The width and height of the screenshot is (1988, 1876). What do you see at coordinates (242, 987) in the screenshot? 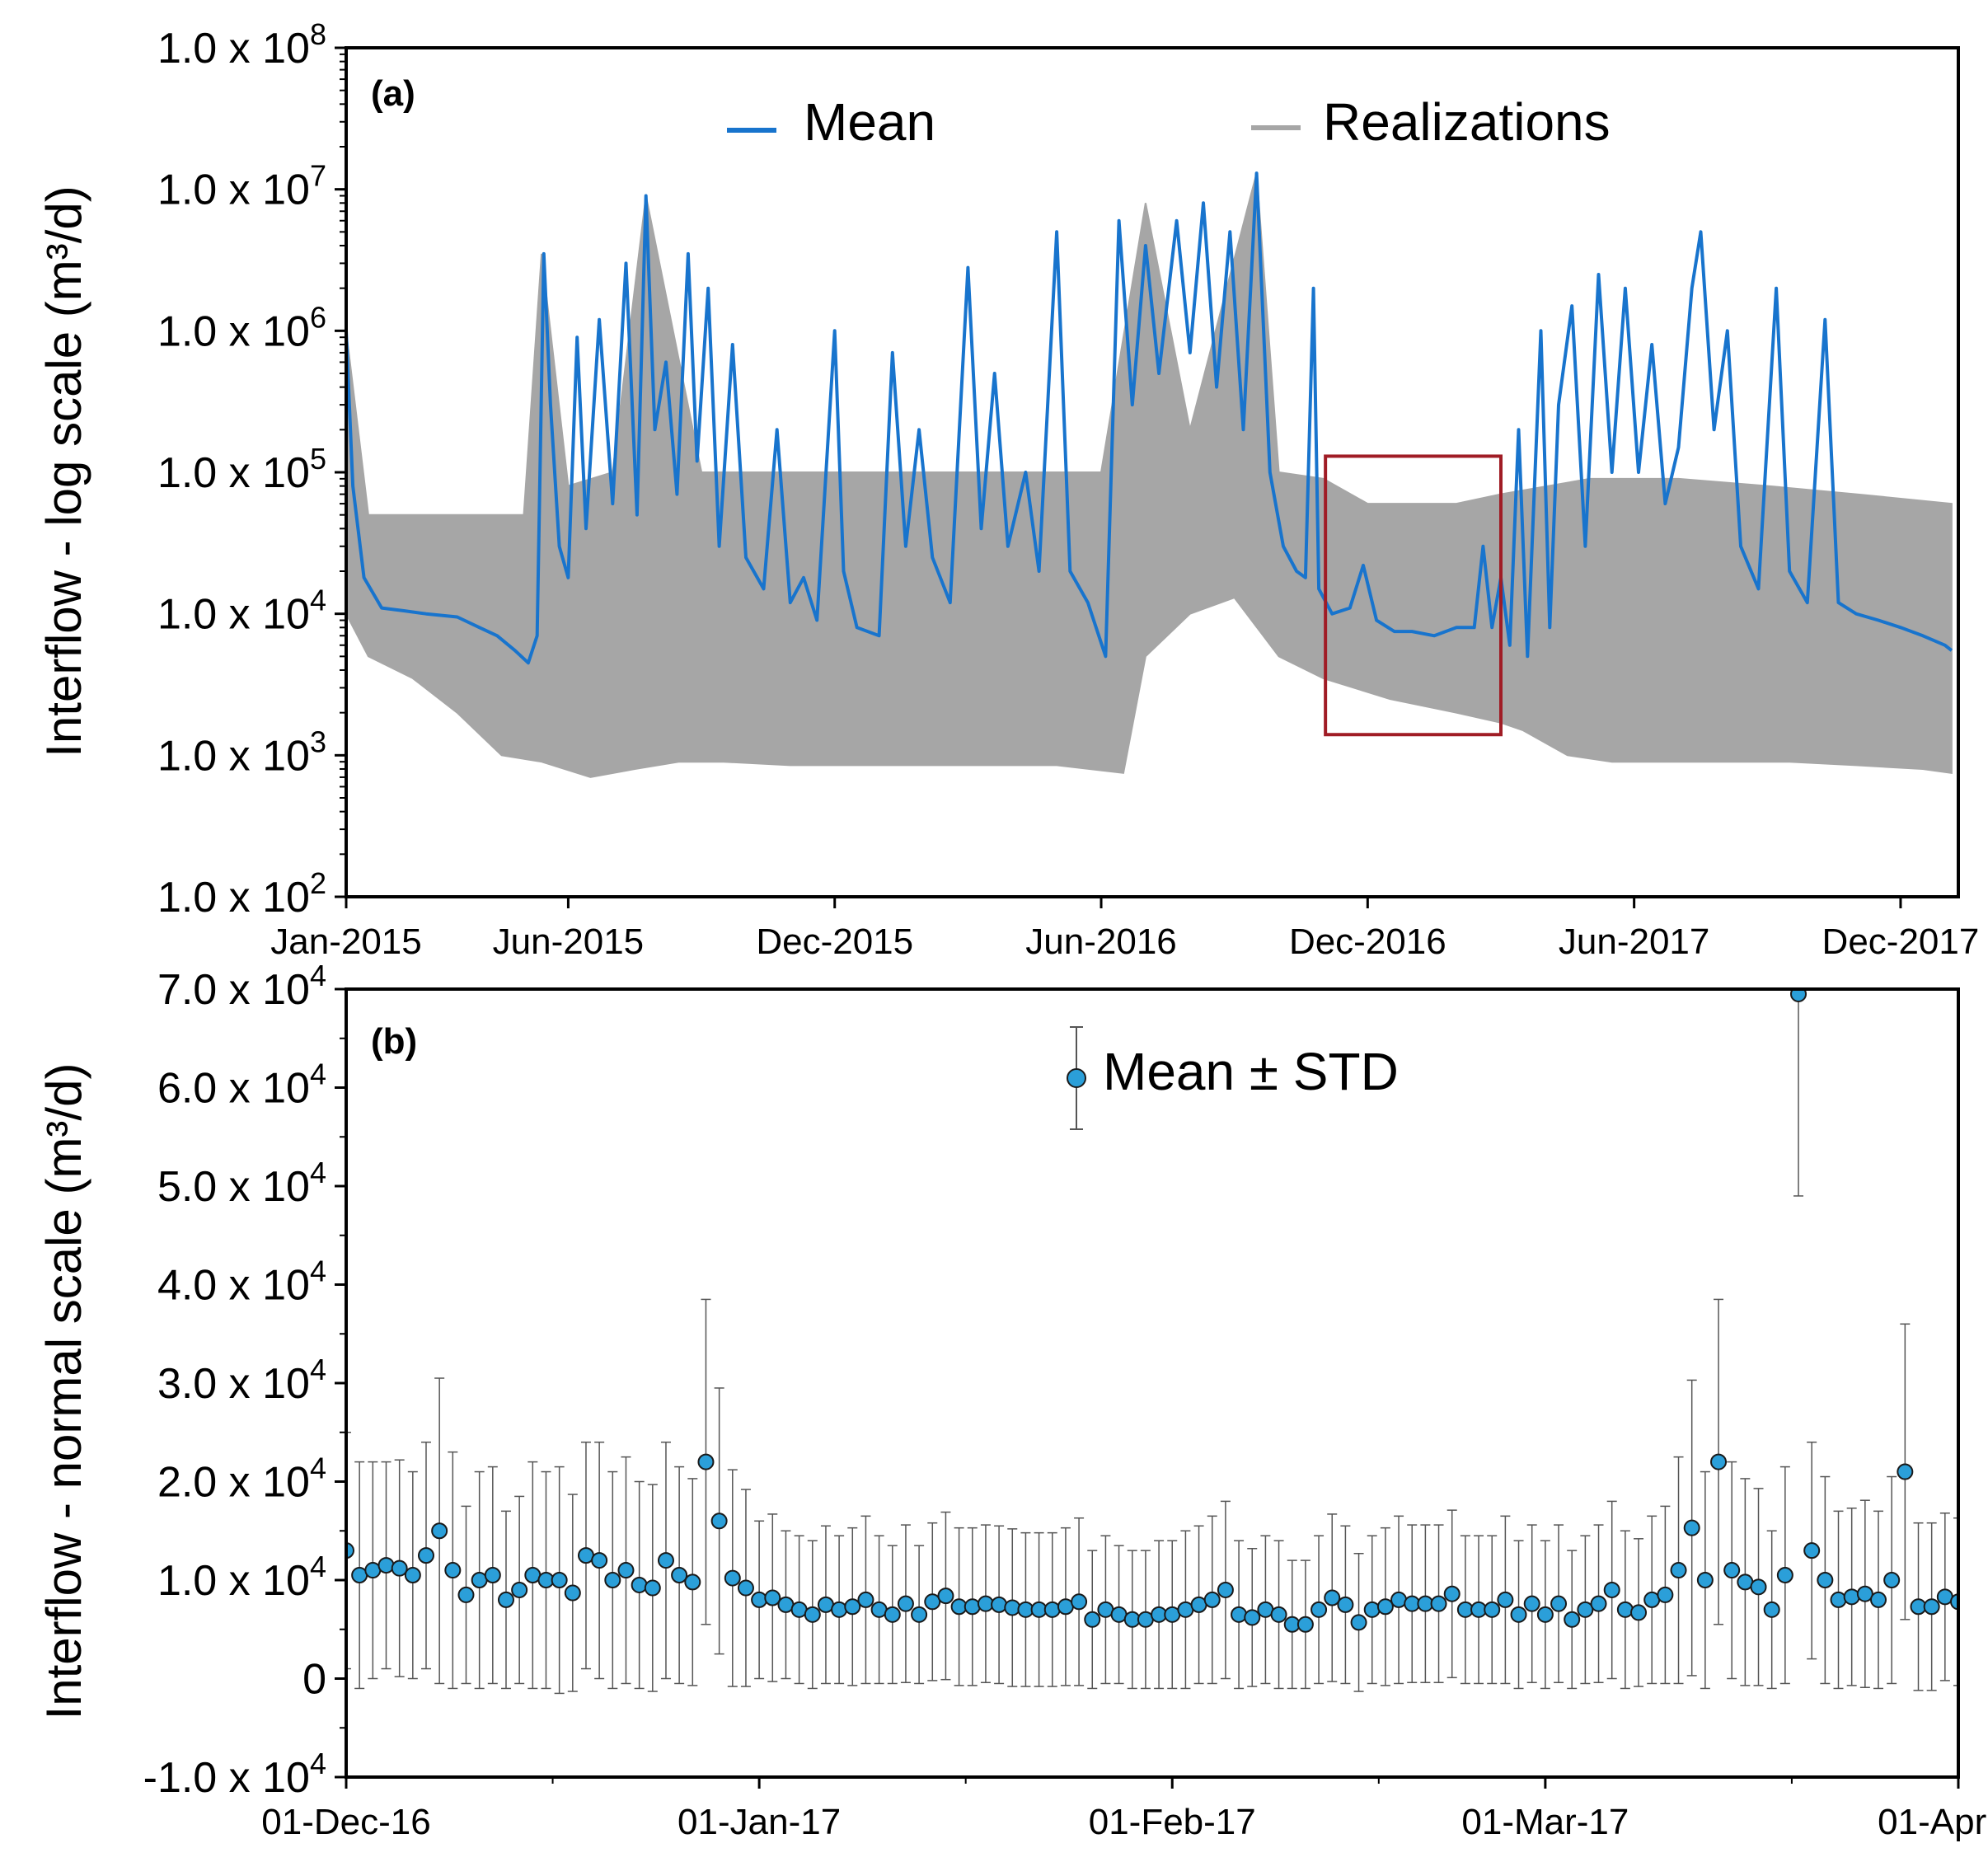
I see `y-tick-label: 7.0 x 10⁴` at bounding box center [242, 987].